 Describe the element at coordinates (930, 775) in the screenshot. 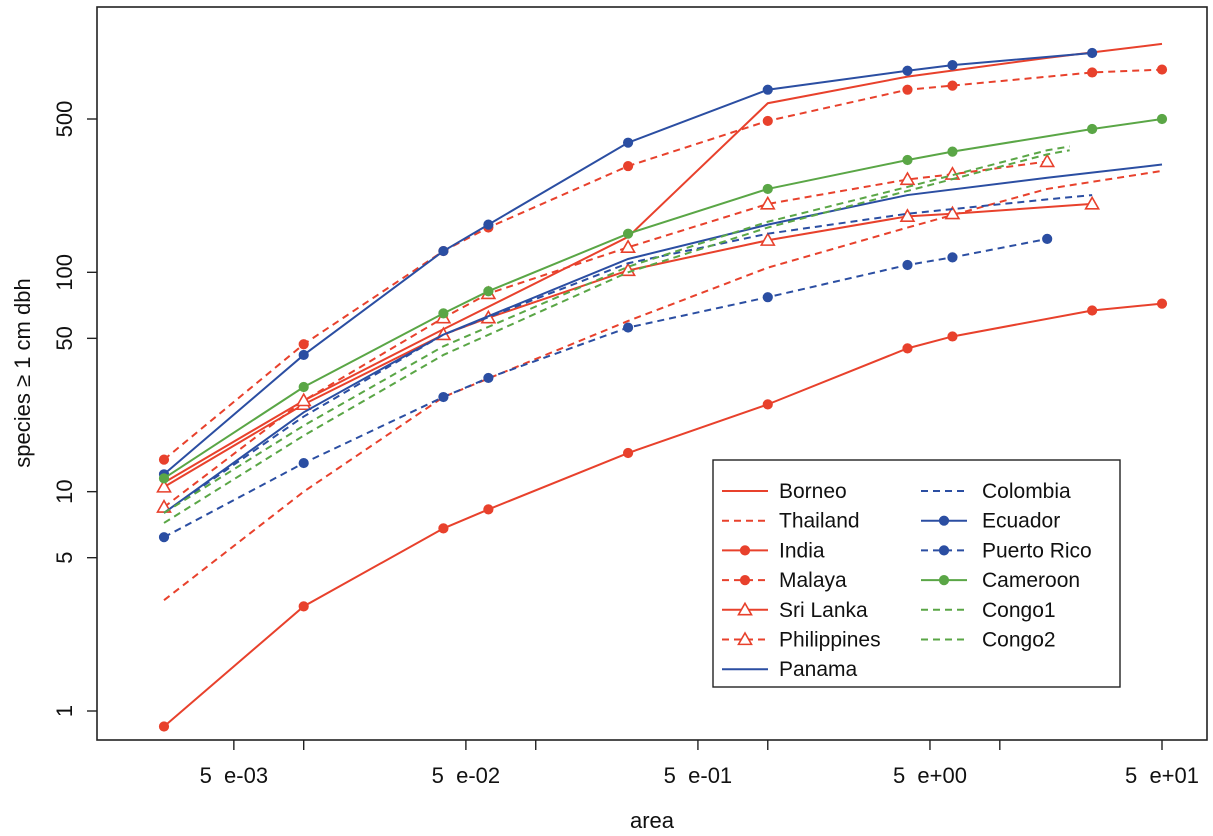

I see `x-tick-label: 5 e+00` at that location.